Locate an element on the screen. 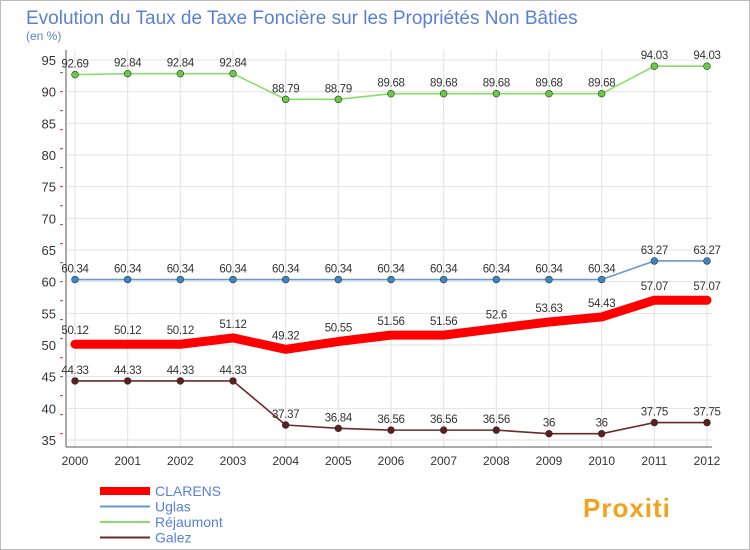 This screenshot has width=750, height=550. x-tick-label: 2000 is located at coordinates (75, 461).